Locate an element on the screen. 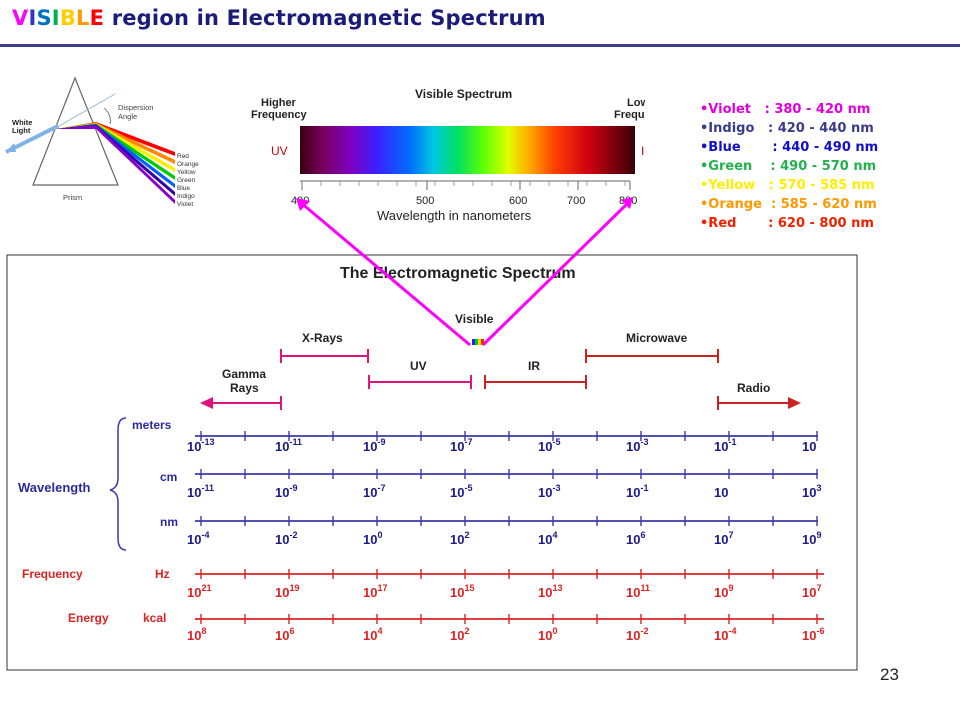 This screenshot has width=960, height=720. scale-label-hz: 10¹⁵ is located at coordinates (462, 591).